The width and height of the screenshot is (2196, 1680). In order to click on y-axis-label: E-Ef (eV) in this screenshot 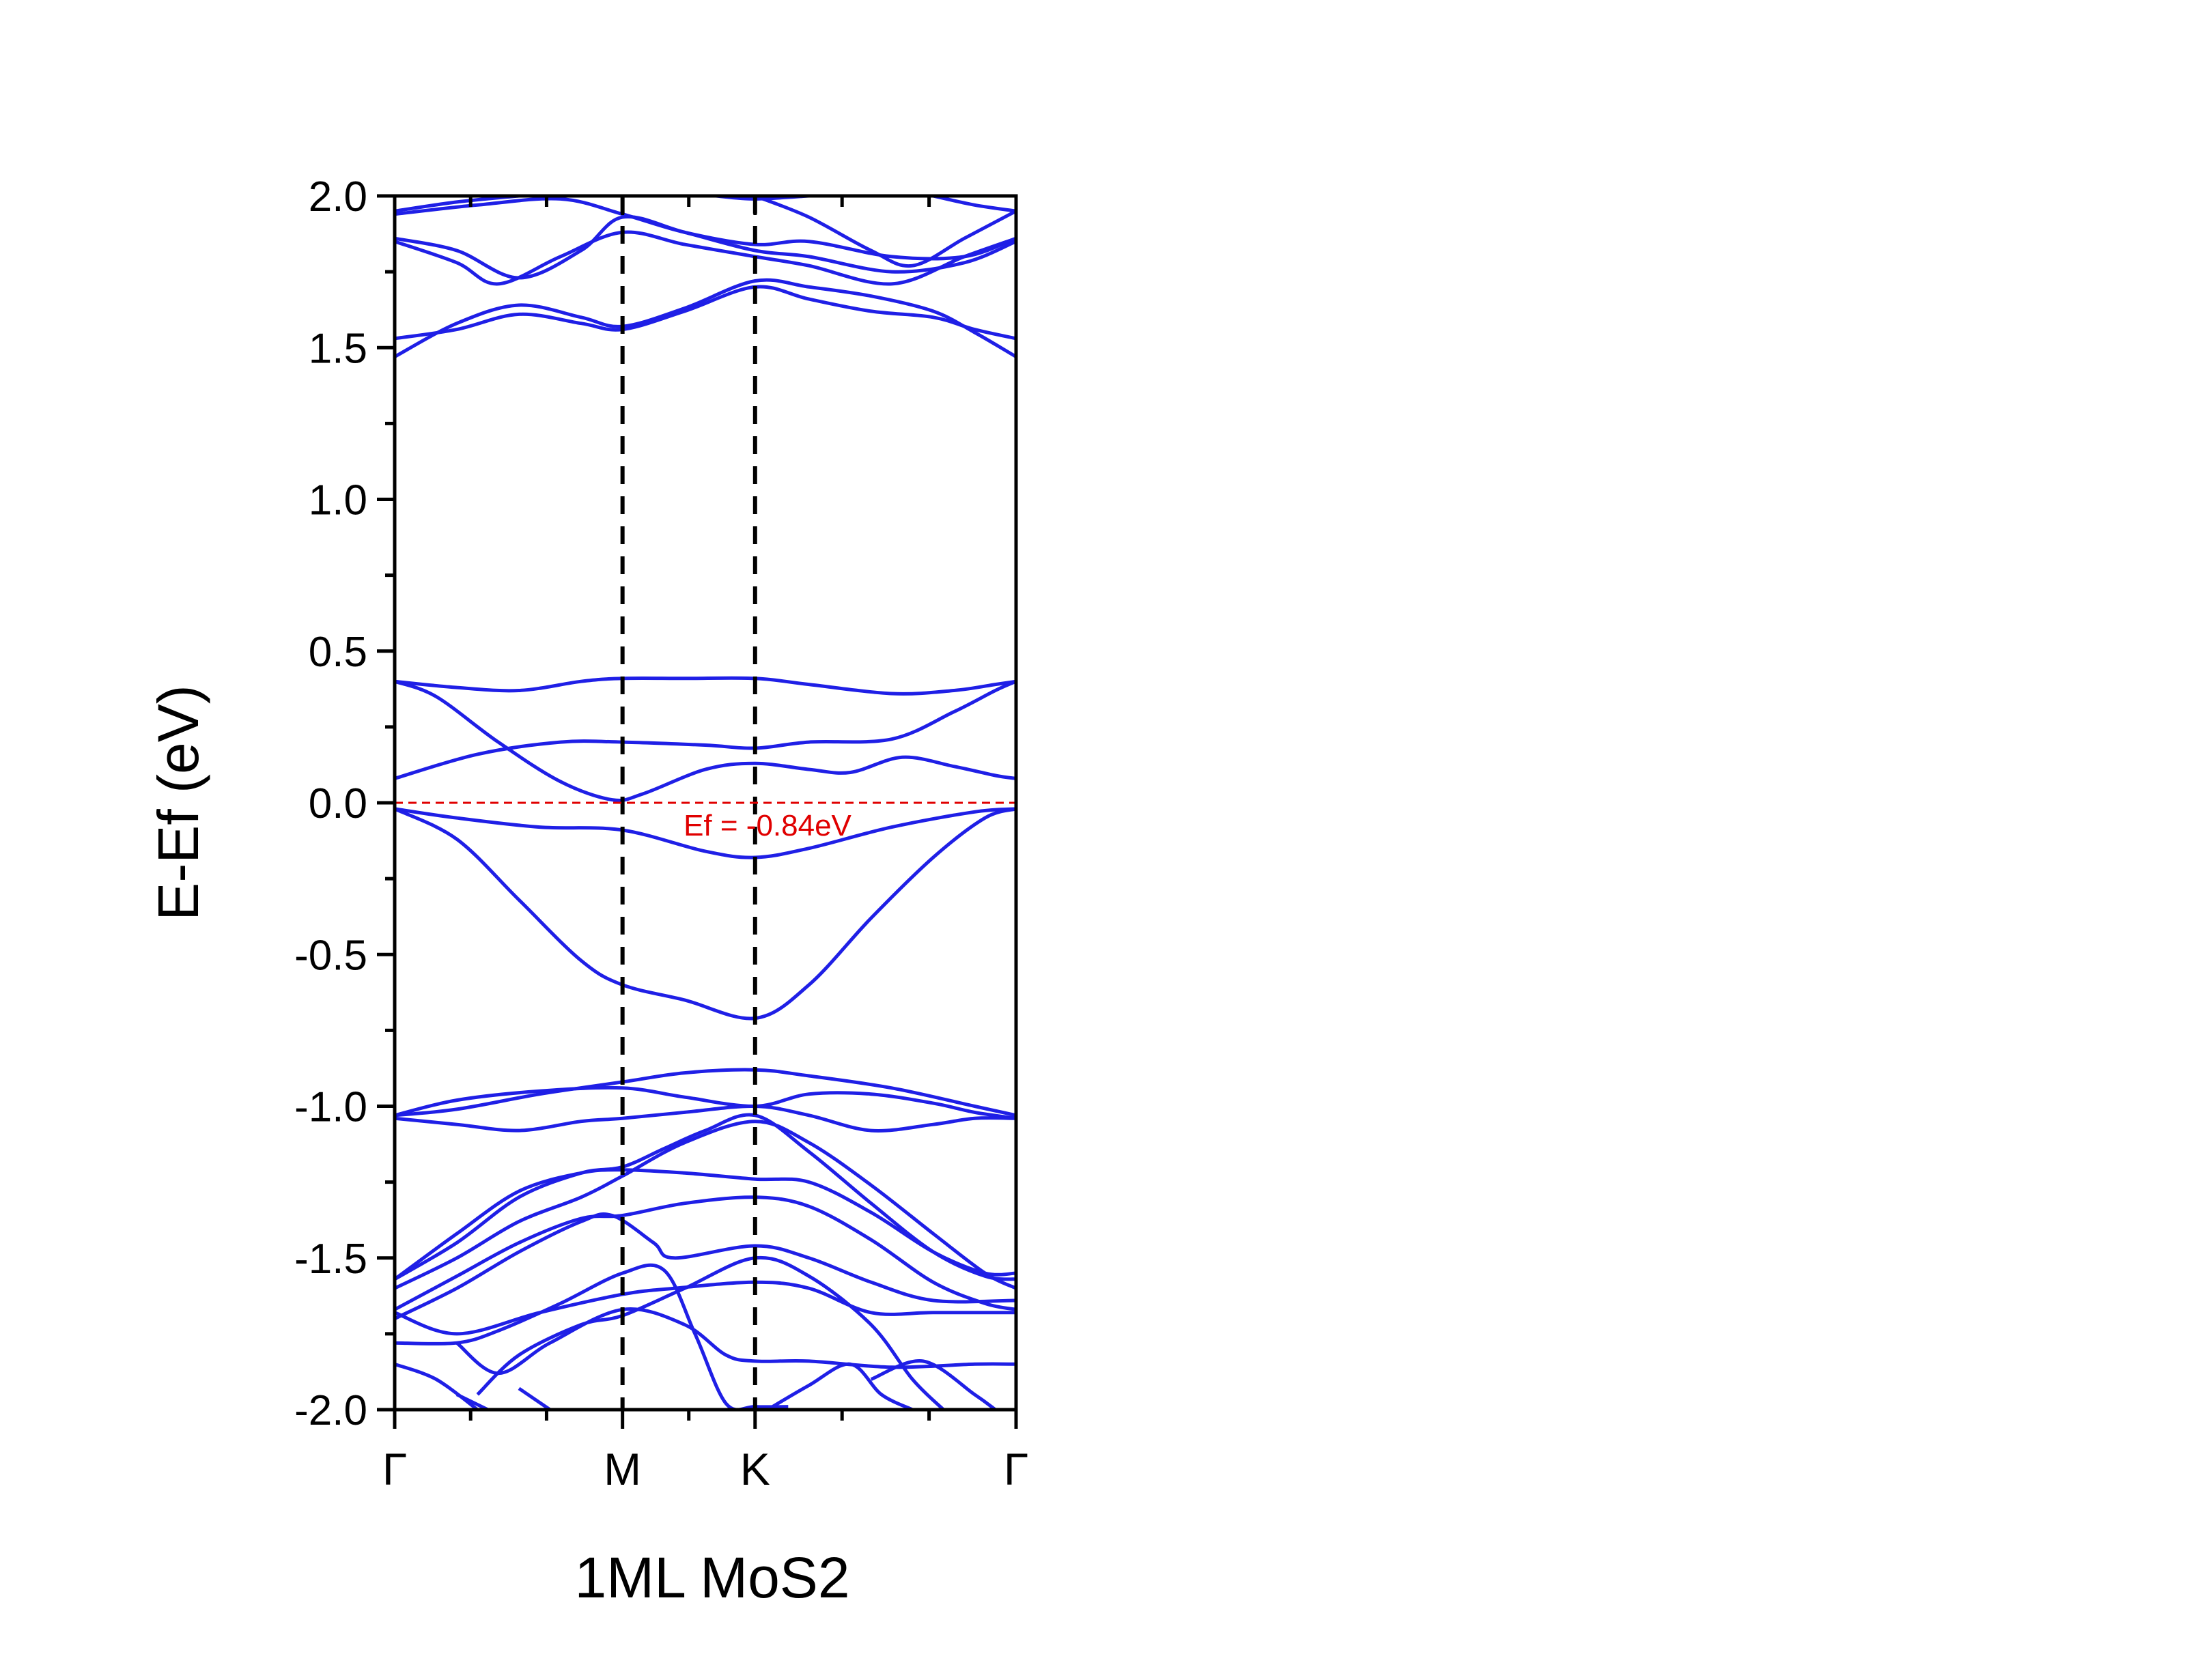, I will do `click(178, 802)`.